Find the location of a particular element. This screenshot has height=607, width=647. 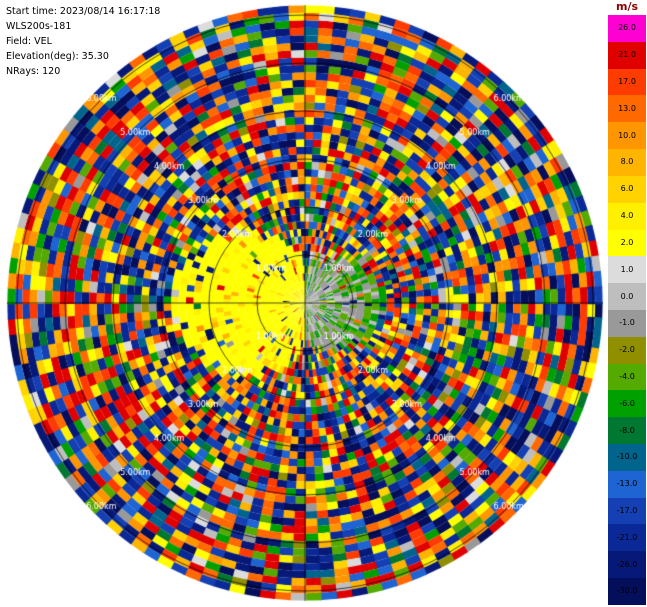

colorbar-tick-label: 0.0 is located at coordinates (627, 296).